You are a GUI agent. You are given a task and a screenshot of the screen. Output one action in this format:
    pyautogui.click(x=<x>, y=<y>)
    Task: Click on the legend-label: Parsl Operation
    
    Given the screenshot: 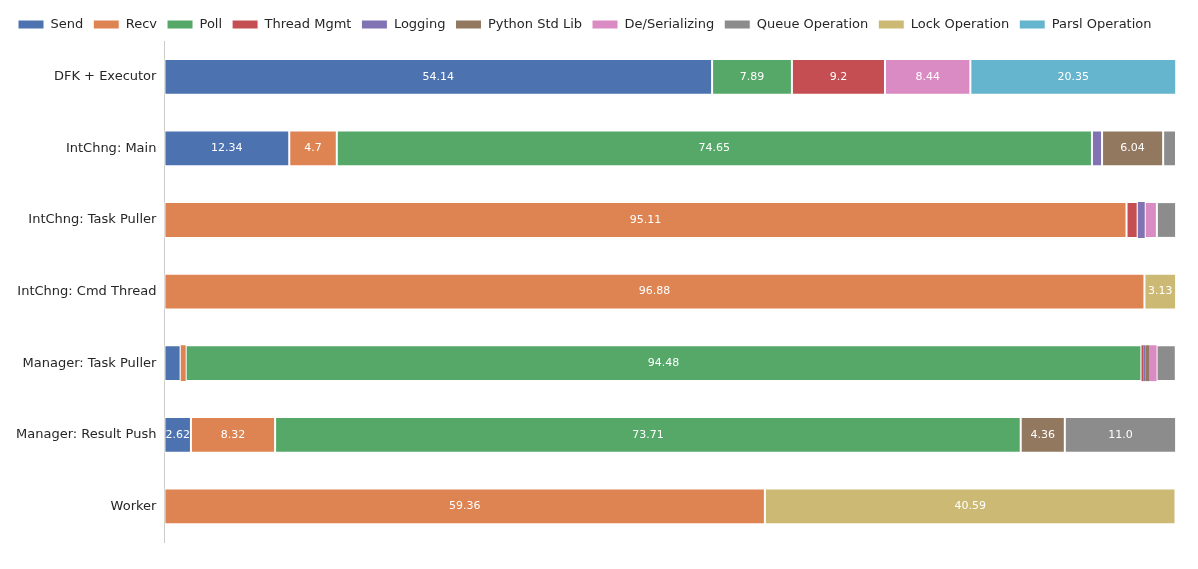 What is the action you would take?
    pyautogui.click(x=1101, y=23)
    